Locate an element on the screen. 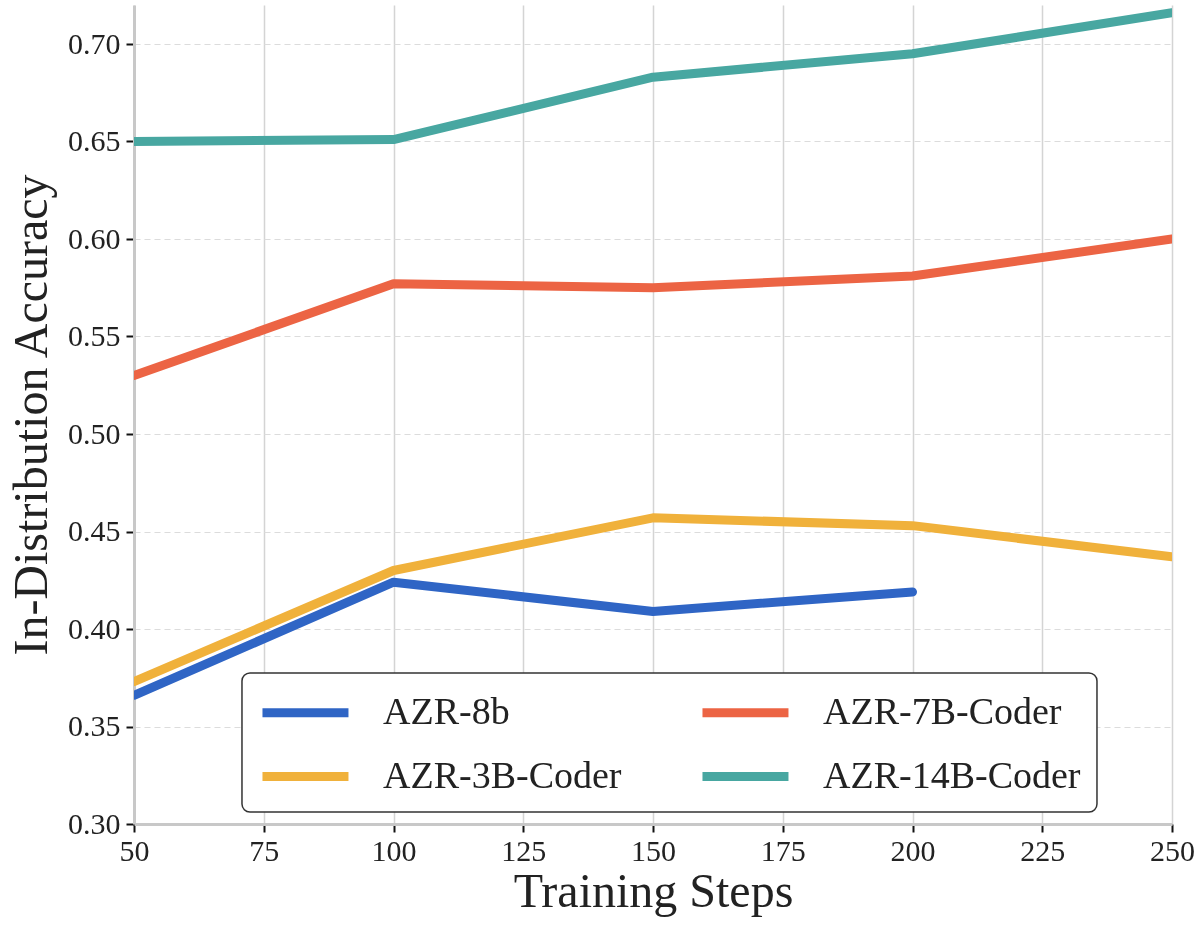 The width and height of the screenshot is (1200, 929). y-axis-title: In-Distribution Accuracy is located at coordinates (30, 415).